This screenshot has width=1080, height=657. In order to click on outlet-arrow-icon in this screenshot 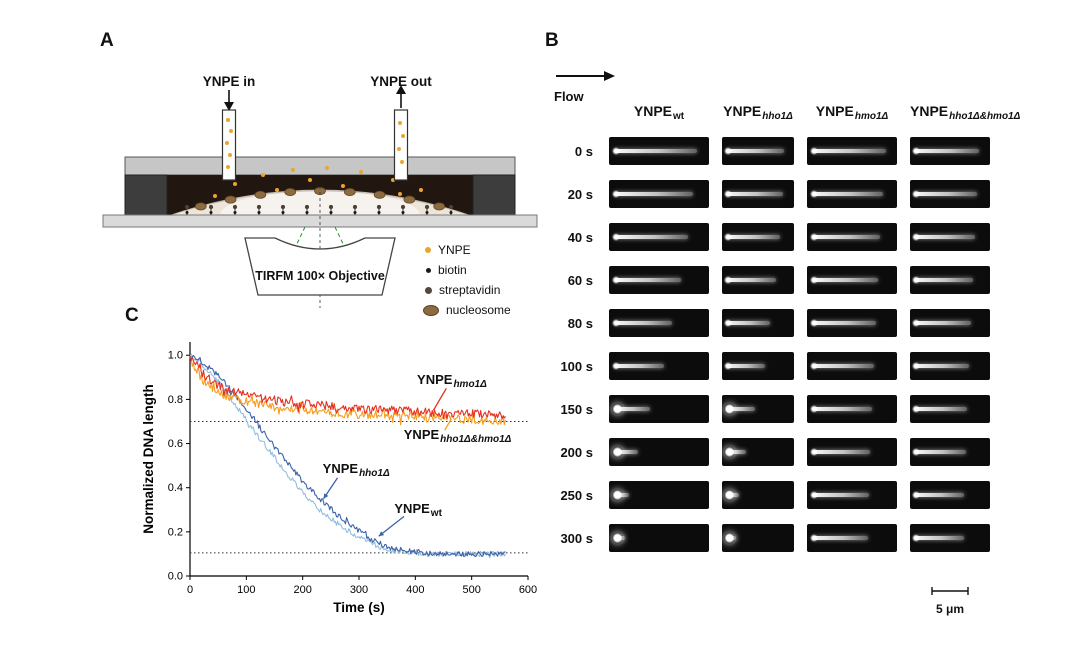, I will do `click(401, 96)`.